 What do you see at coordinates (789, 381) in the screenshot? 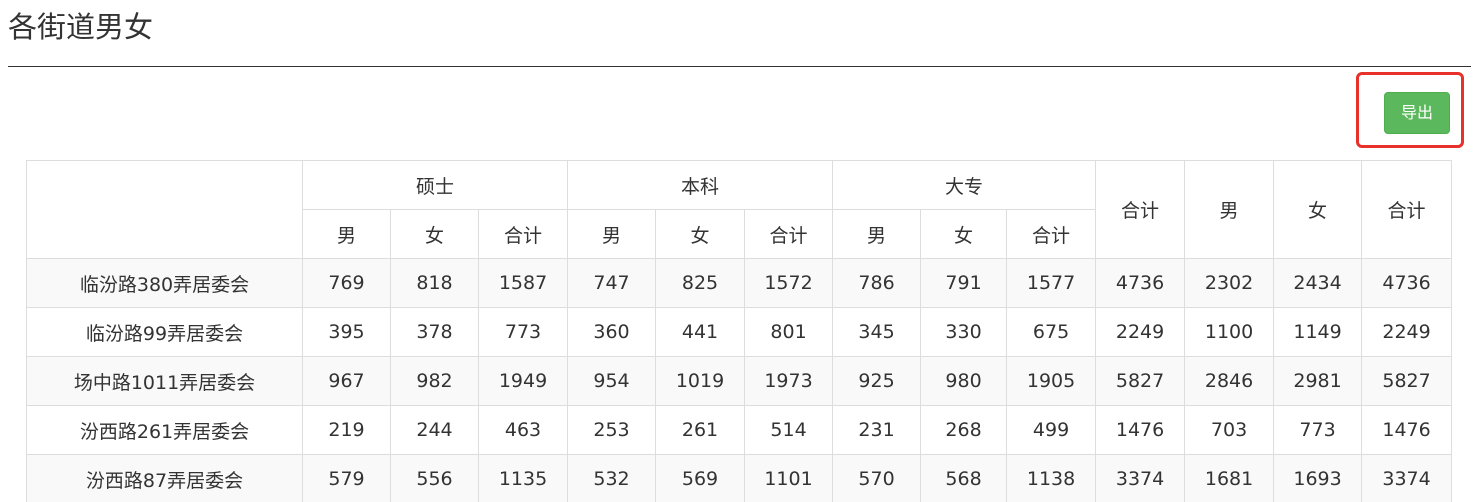
I see `value-cell: 1973` at bounding box center [789, 381].